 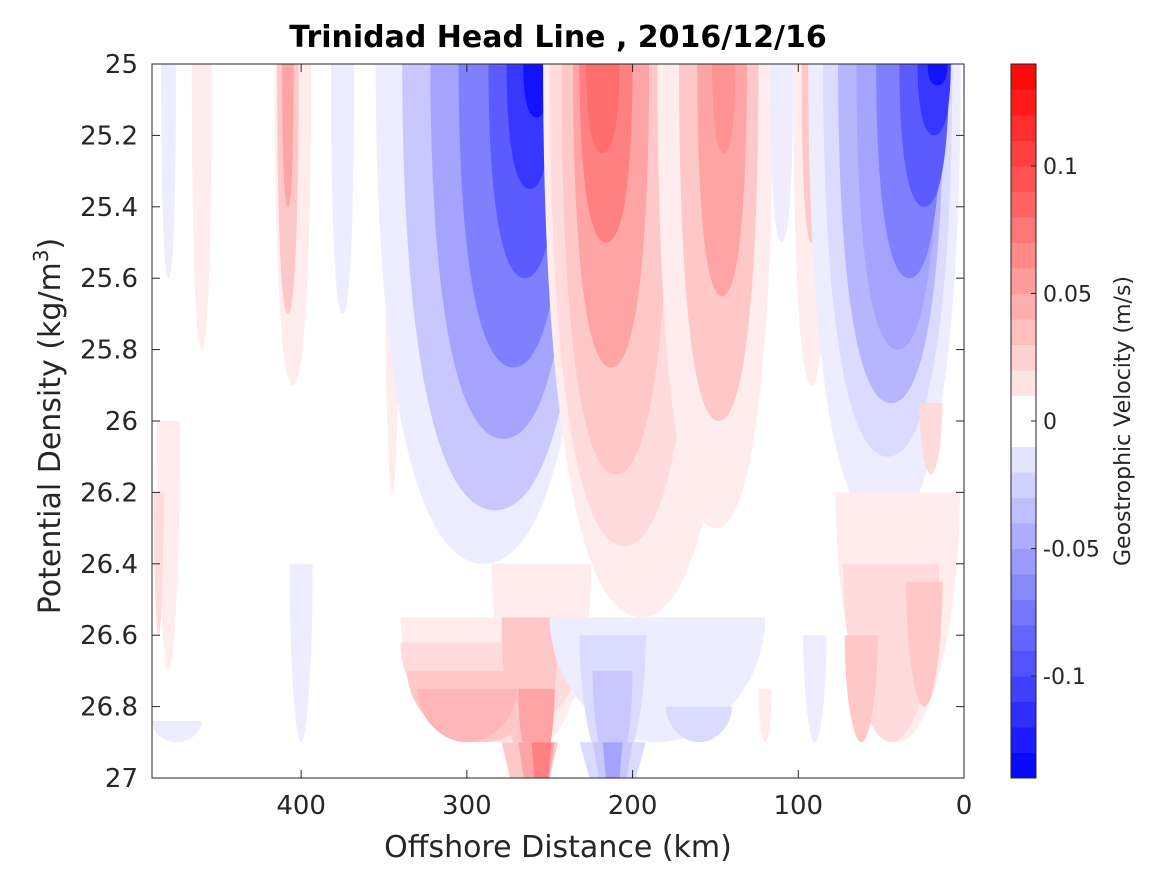 What do you see at coordinates (109, 351) in the screenshot?
I see `y-tick-label: 25.8` at bounding box center [109, 351].